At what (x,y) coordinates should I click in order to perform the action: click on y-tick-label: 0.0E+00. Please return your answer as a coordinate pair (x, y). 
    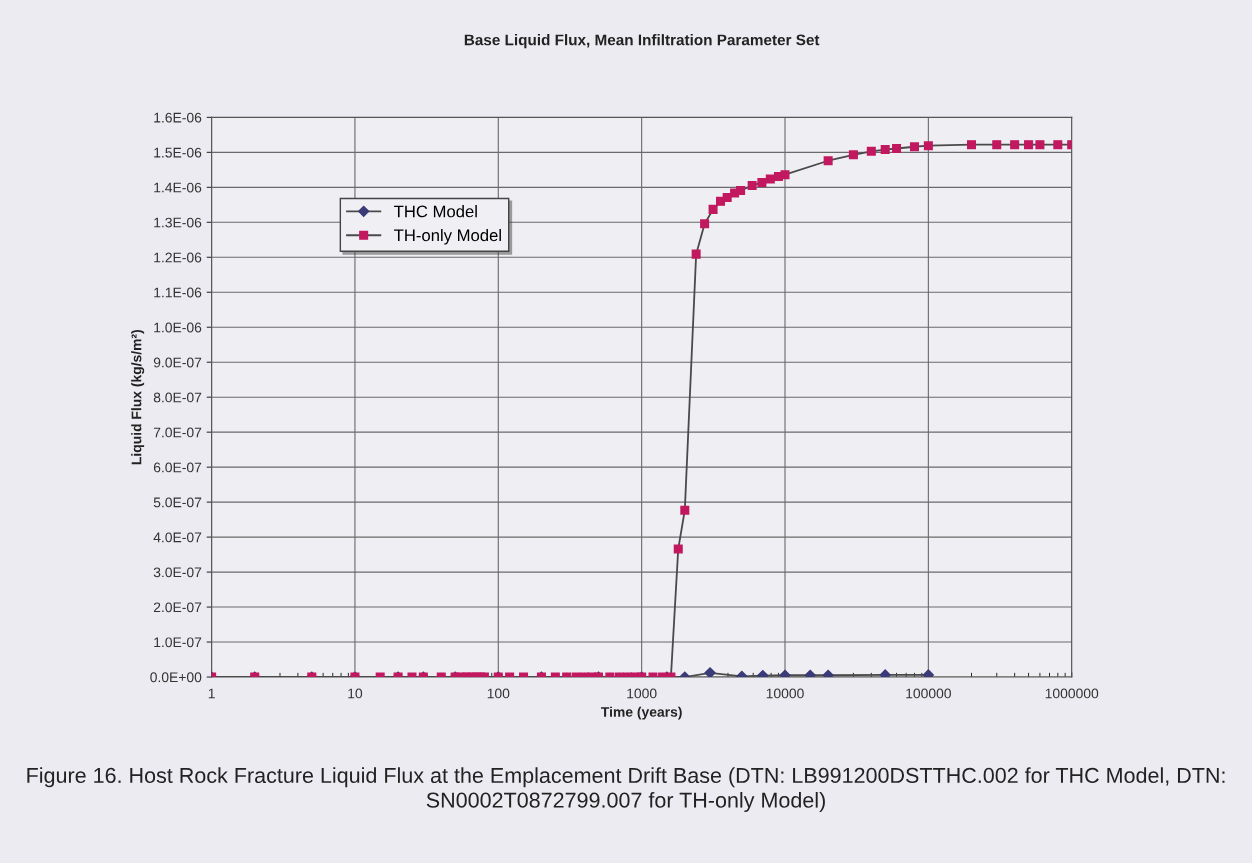
    Looking at the image, I should click on (176, 677).